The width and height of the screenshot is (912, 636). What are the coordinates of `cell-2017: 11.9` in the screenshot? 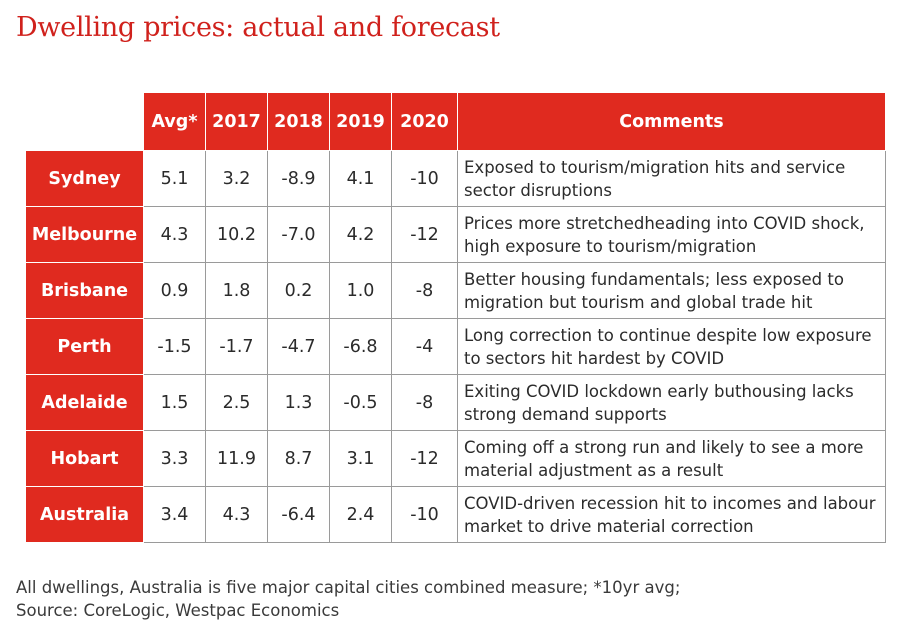 It's located at (236, 458).